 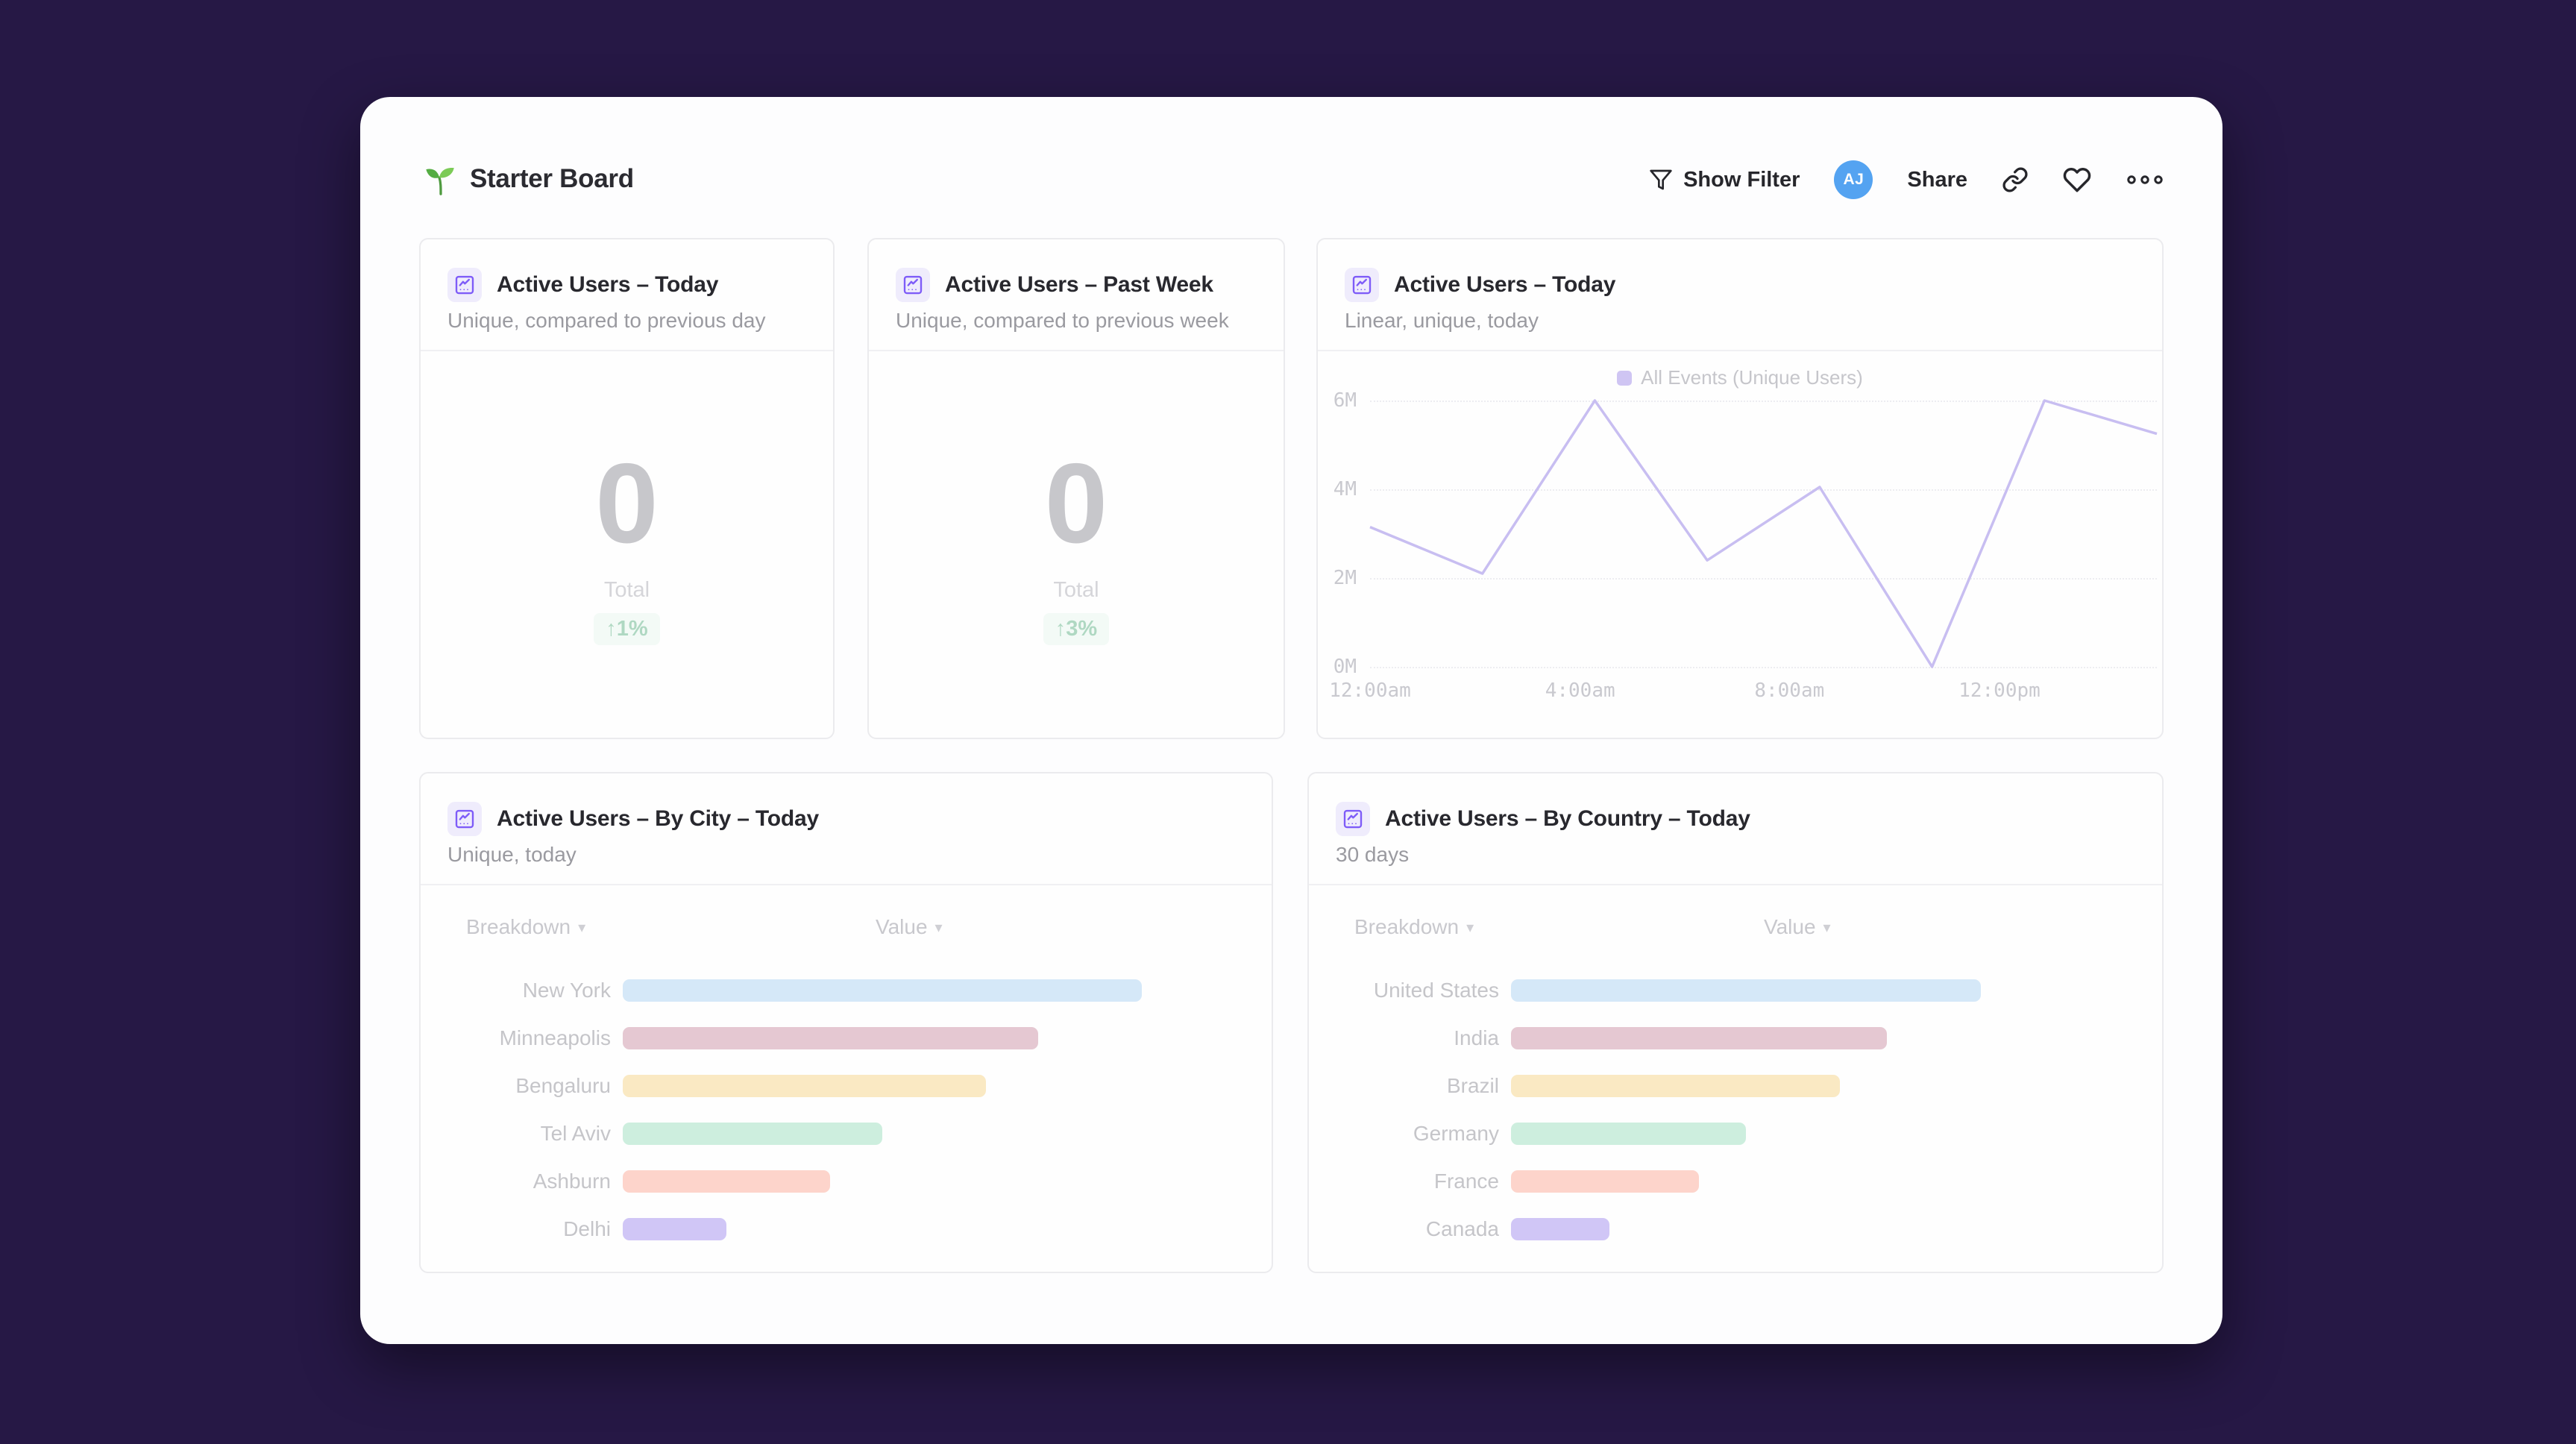 I want to click on header-controls: Show Filter AJ Share, so click(x=1906, y=180).